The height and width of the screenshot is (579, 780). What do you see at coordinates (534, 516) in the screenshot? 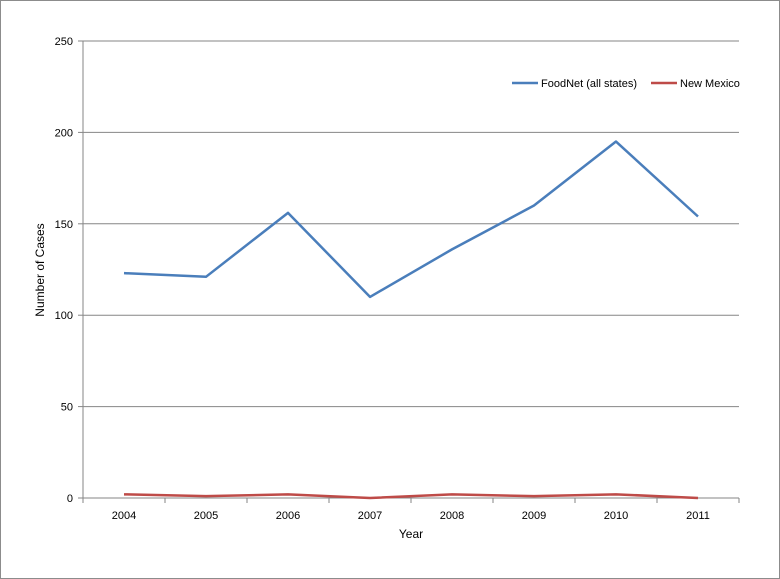
I see `x-tick-label: 2009` at bounding box center [534, 516].